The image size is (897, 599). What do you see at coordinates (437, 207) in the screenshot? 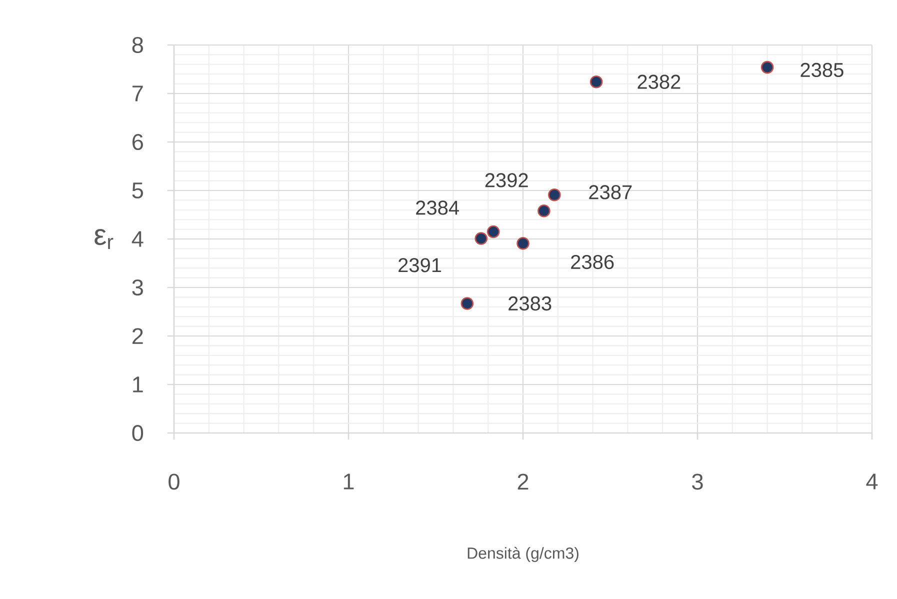
I see `annotation: 2384` at bounding box center [437, 207].